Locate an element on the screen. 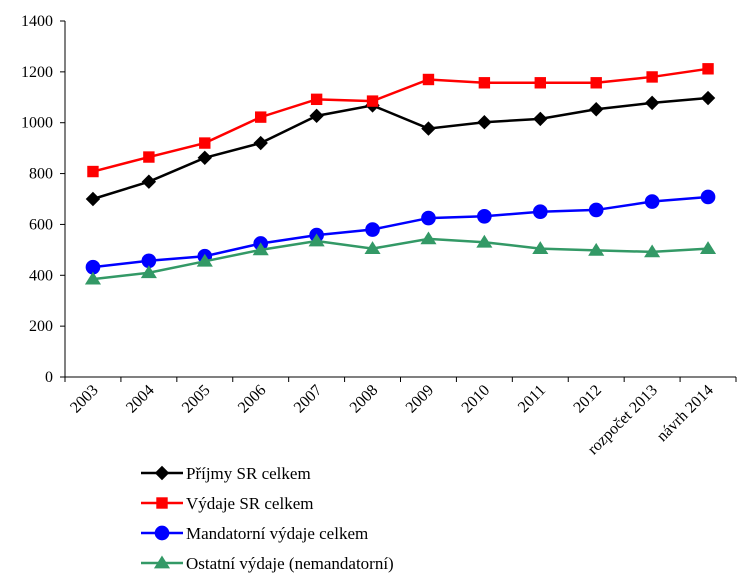 This screenshot has width=754, height=581. x-tick-label: 2008 is located at coordinates (364, 399).